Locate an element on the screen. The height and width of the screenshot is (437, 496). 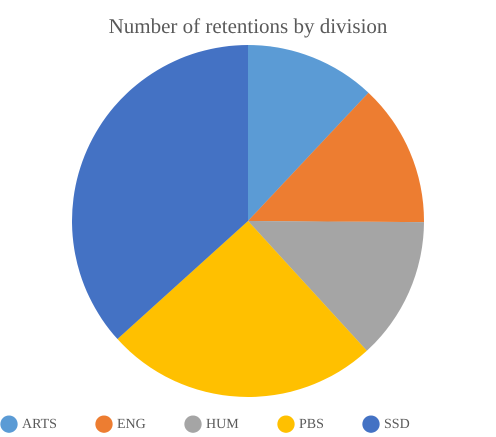
legend-label: ARTS is located at coordinates (39, 424).